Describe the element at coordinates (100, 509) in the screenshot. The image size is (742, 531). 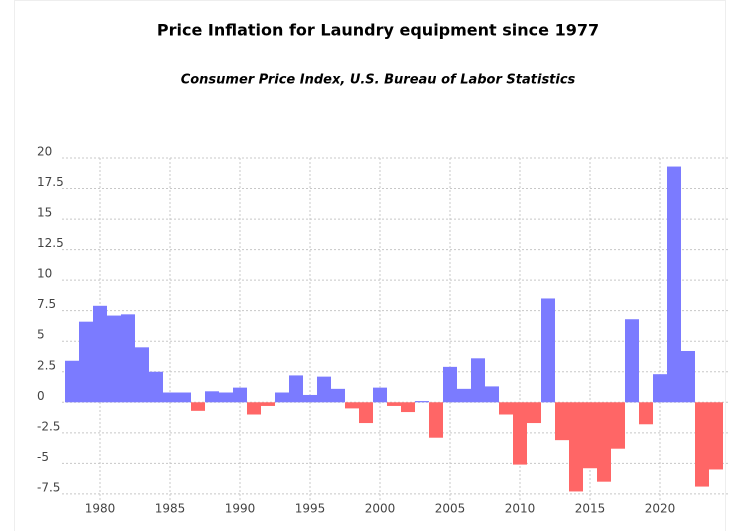
I see `x-tick-label: 1980` at that location.